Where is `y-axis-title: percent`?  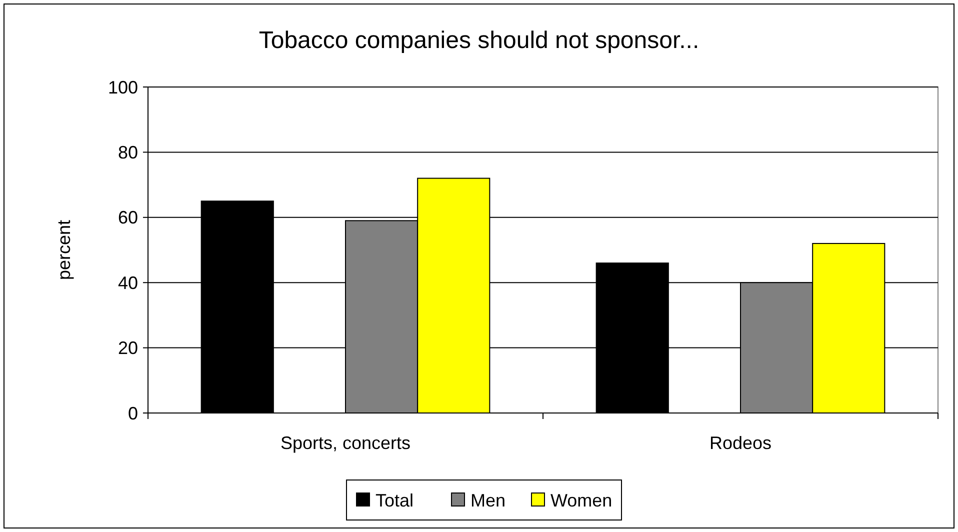 y-axis-title: percent is located at coordinates (64, 250).